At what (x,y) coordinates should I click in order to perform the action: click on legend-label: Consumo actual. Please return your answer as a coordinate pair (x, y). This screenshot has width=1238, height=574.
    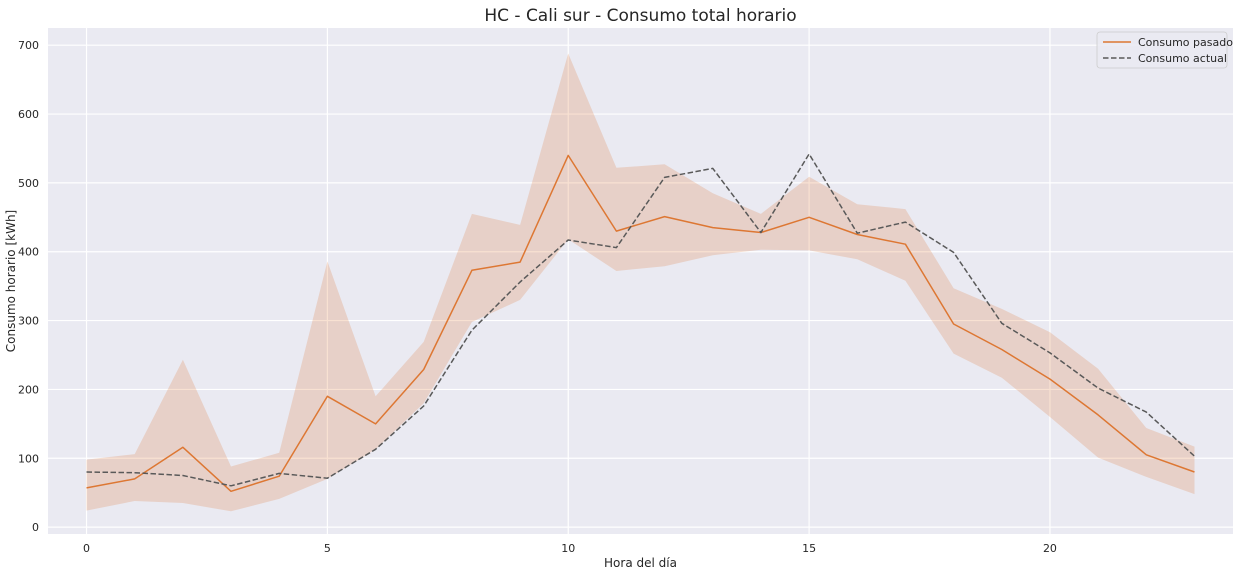
    Looking at the image, I should click on (1182, 58).